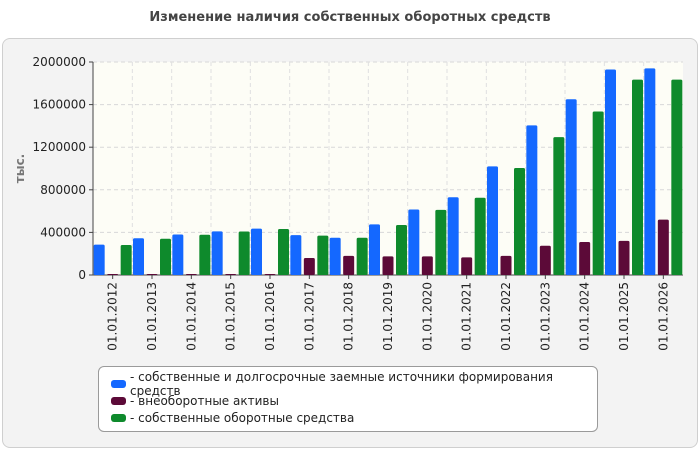 Image resolution: width=700 pixels, height=450 pixels. What do you see at coordinates (349, 265) in the screenshot?
I see `bar-2-01.01.2018` at bounding box center [349, 265].